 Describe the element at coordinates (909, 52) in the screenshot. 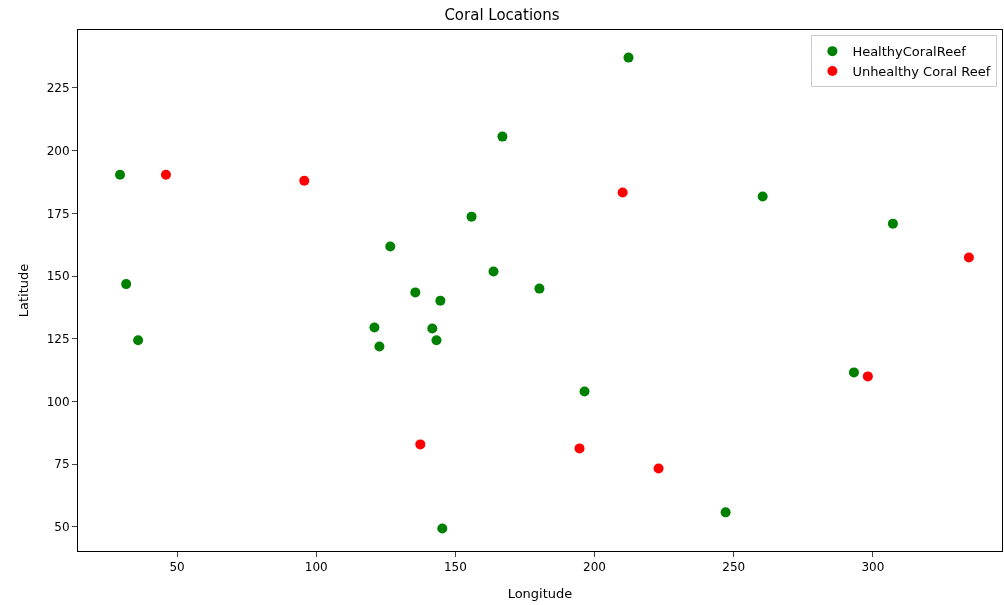

I see `legend-label: HealthyCoralReef` at that location.